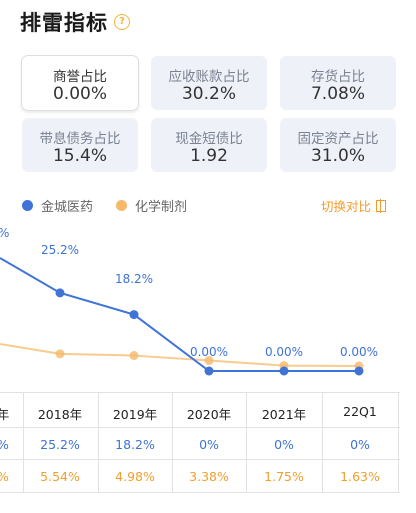  I want to click on table-header-cell: 2020年, so click(209, 414).